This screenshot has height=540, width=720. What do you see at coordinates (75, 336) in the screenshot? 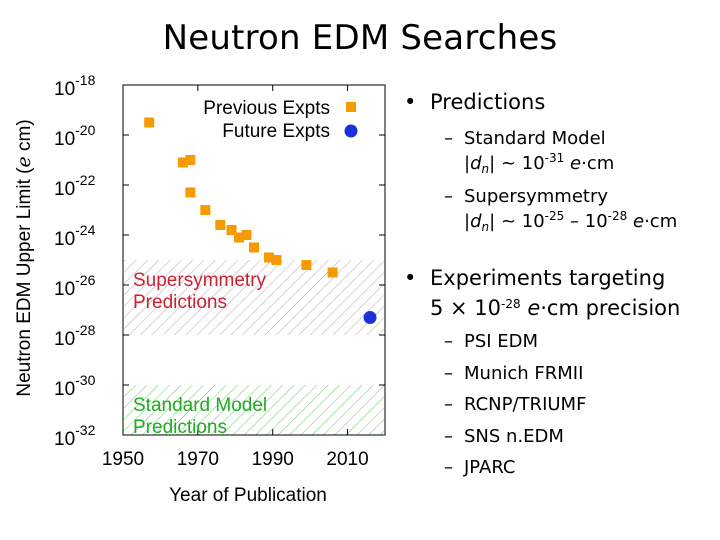
I see `y-tick-label: 10-28` at bounding box center [75, 336].